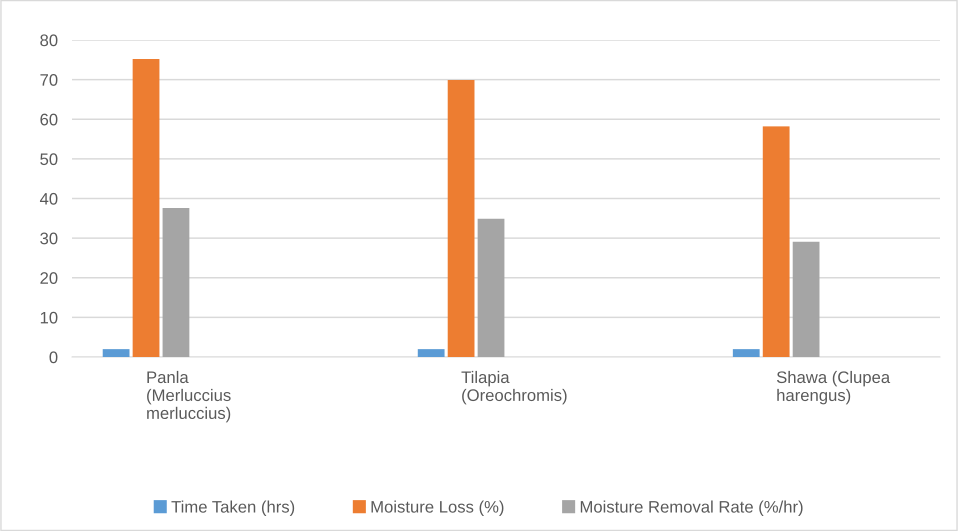 This screenshot has height=531, width=958. I want to click on x-tick-label: Tilapia (Oreochromis), so click(514, 387).